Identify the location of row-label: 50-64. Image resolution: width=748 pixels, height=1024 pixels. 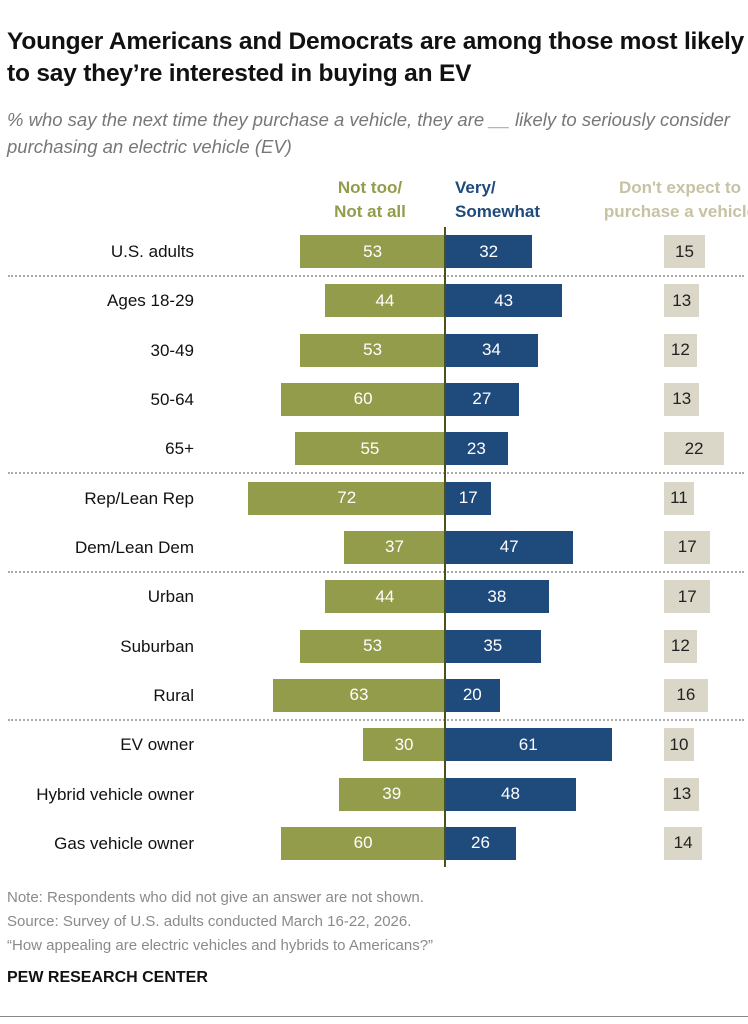
(172, 399).